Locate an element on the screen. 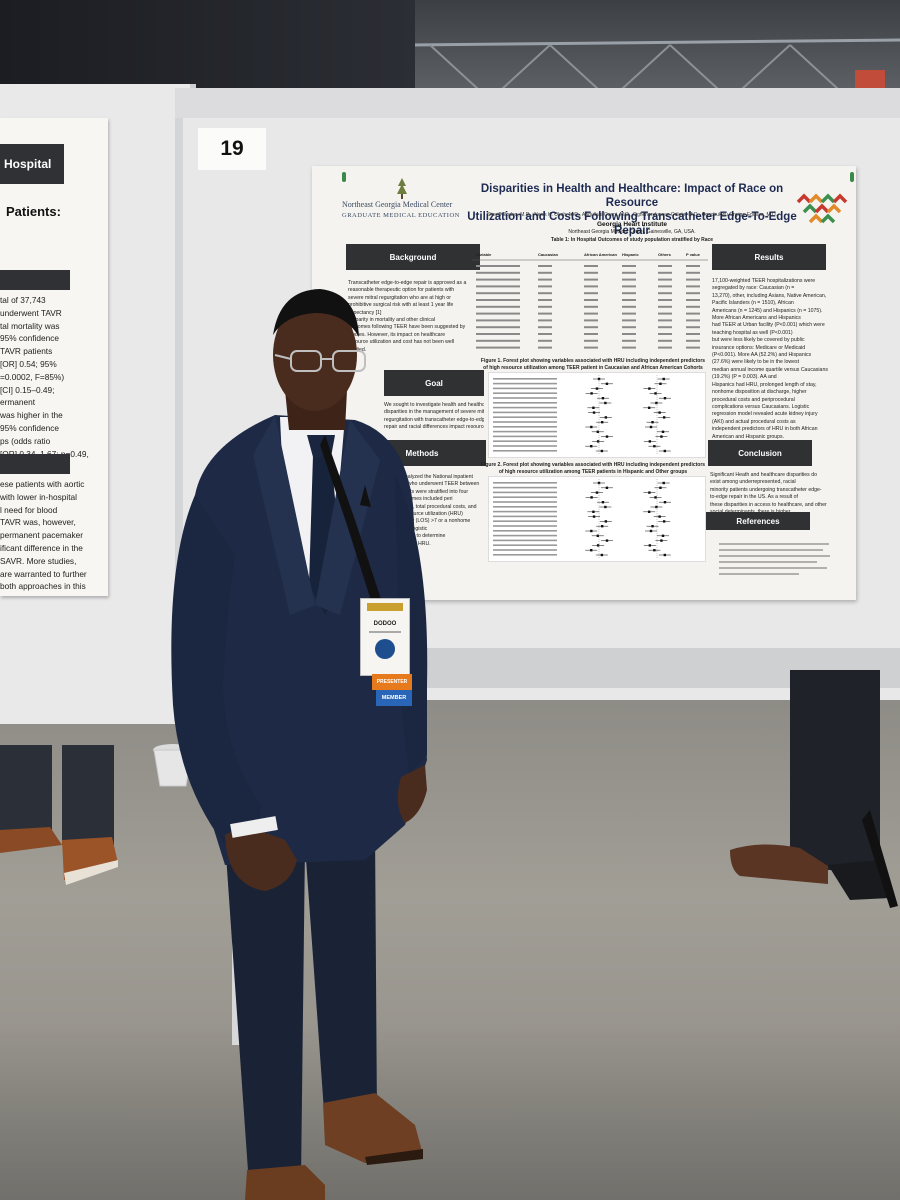  section-goal: Goal is located at coordinates (434, 383).